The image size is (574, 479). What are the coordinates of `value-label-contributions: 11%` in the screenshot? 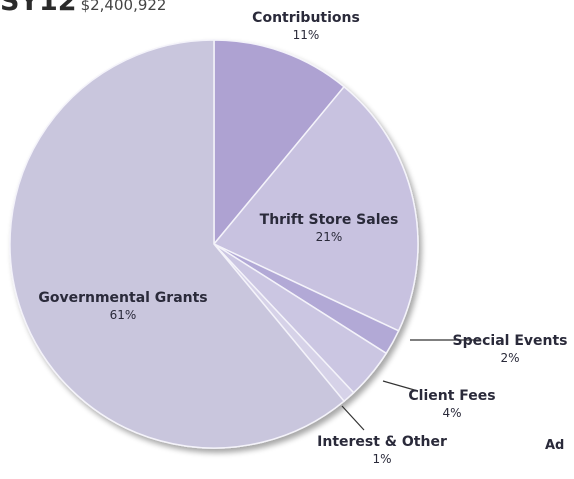 It's located at (306, 35).